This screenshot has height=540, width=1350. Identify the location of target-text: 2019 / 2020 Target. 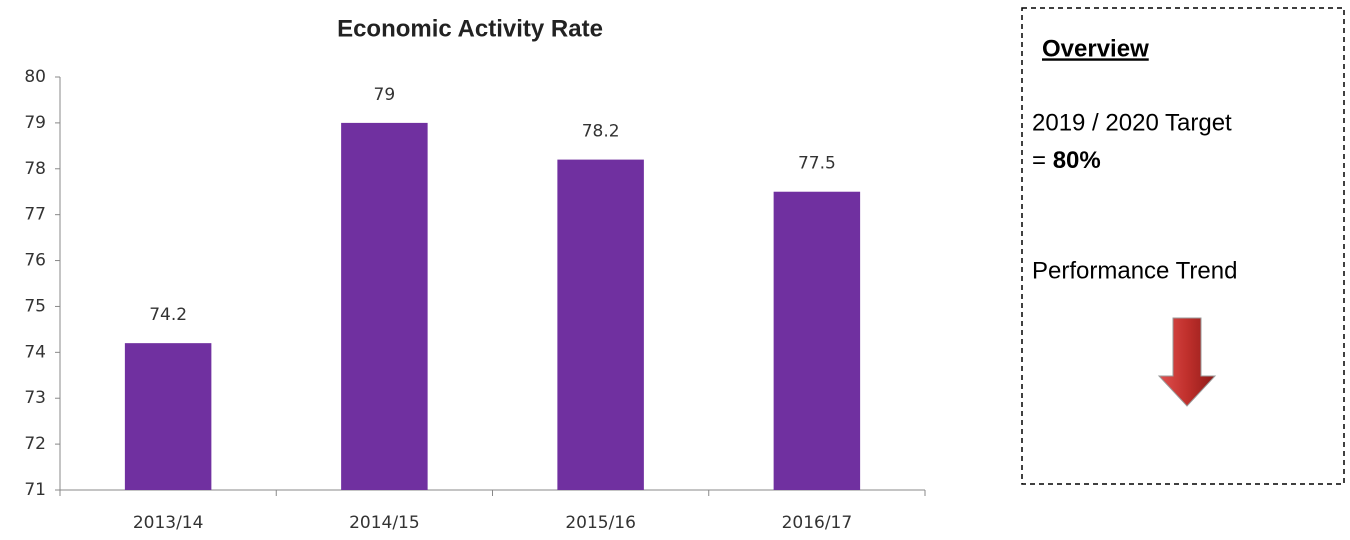
(1132, 122).